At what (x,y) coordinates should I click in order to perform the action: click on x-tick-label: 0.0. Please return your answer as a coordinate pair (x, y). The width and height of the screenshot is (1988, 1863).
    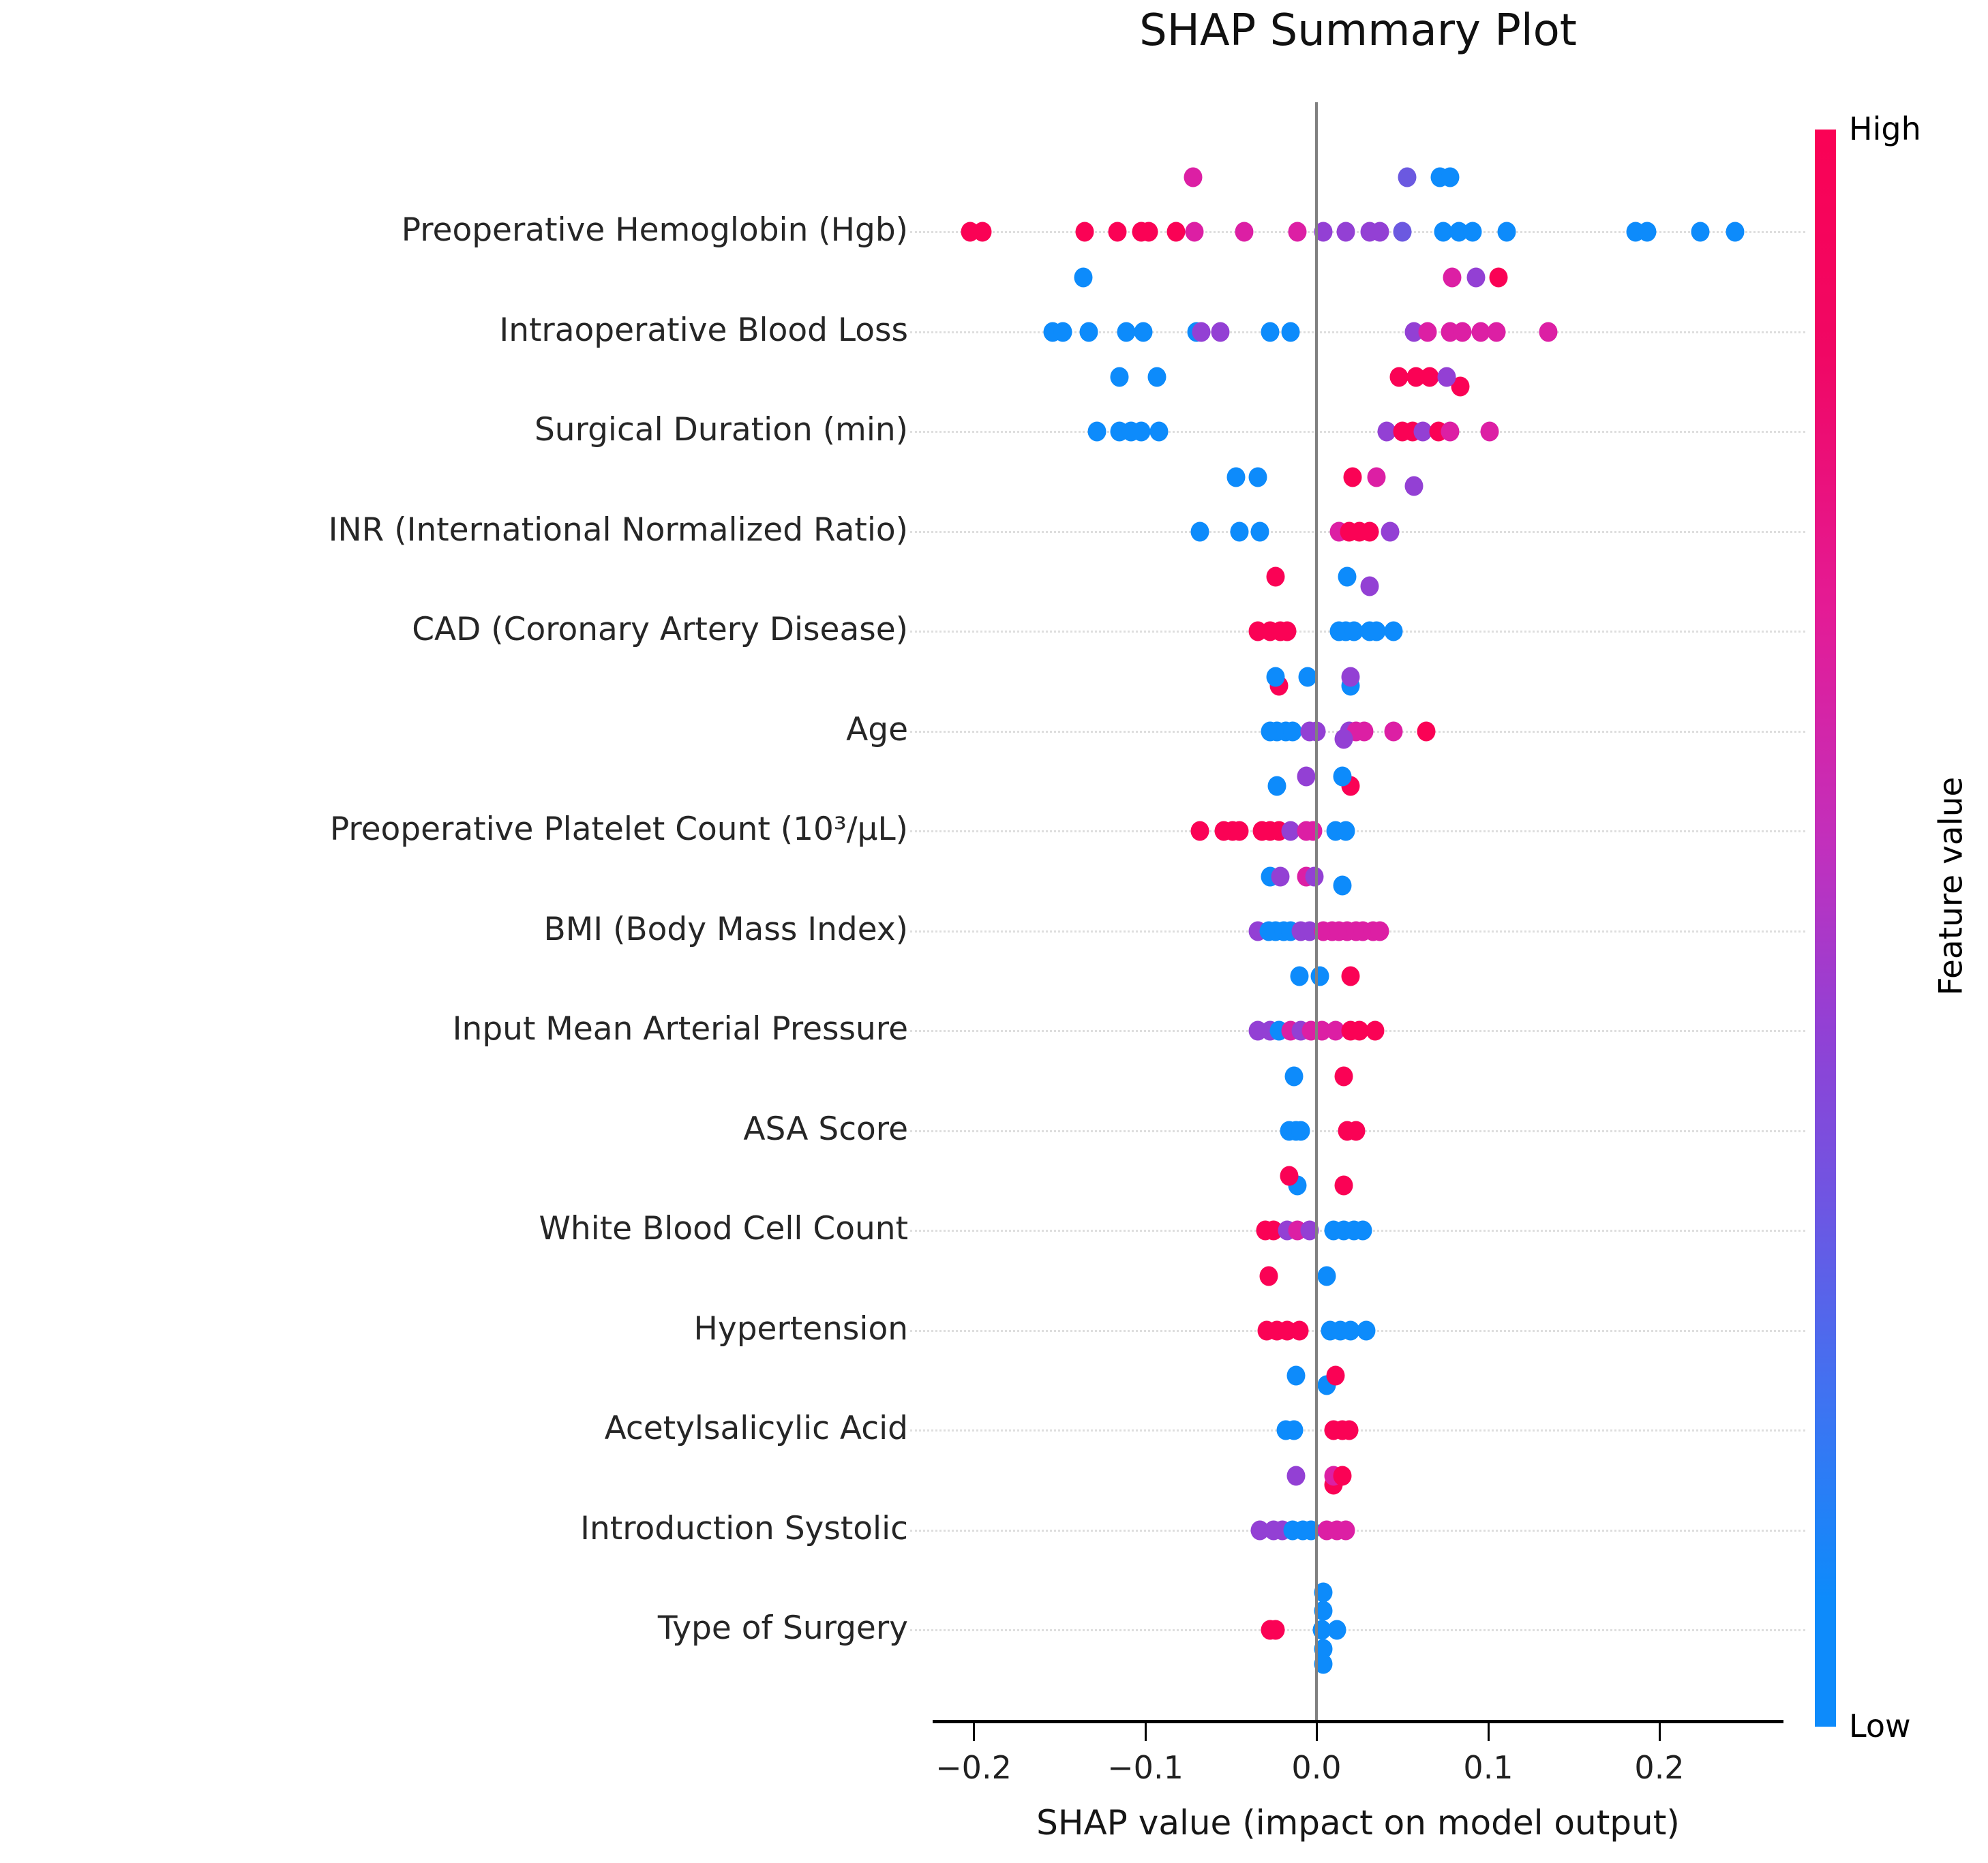
    Looking at the image, I should click on (1316, 1767).